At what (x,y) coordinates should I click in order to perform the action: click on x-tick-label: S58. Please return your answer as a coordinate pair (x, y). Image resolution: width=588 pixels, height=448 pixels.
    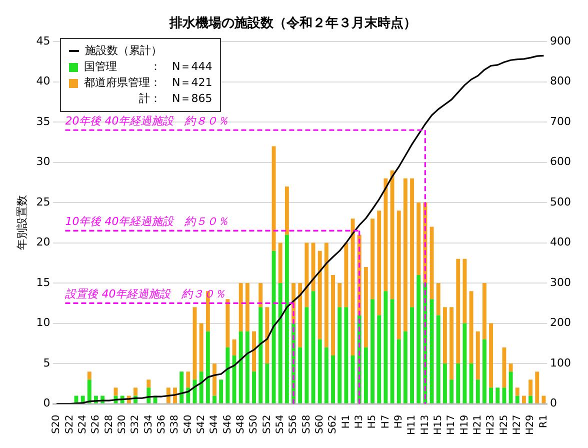
    Looking at the image, I should click on (306, 424).